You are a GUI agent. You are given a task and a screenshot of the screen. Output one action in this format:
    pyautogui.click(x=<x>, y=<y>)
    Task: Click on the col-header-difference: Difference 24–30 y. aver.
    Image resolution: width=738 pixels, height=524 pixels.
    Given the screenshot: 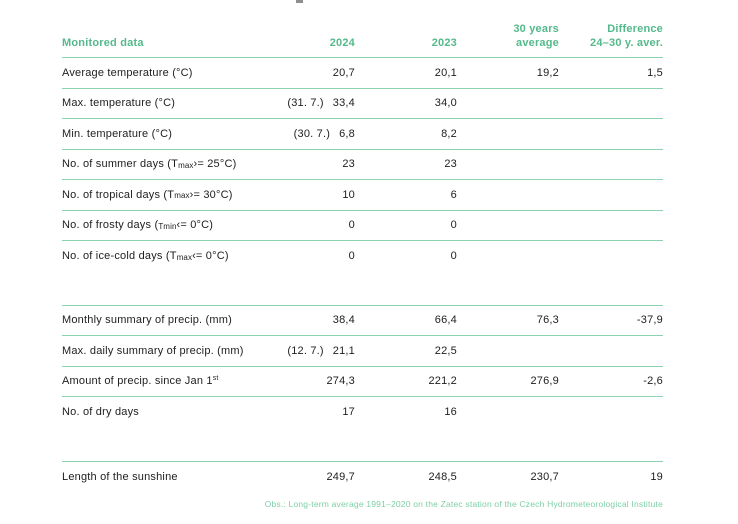 What is the action you would take?
    pyautogui.click(x=611, y=40)
    